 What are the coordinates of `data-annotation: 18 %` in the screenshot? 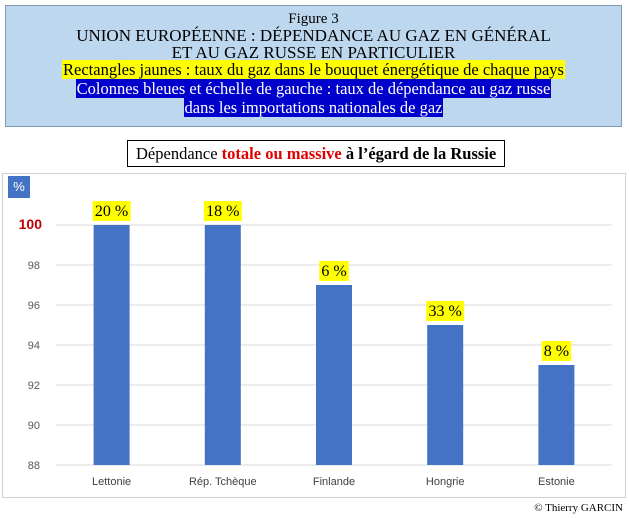 It's located at (222, 211).